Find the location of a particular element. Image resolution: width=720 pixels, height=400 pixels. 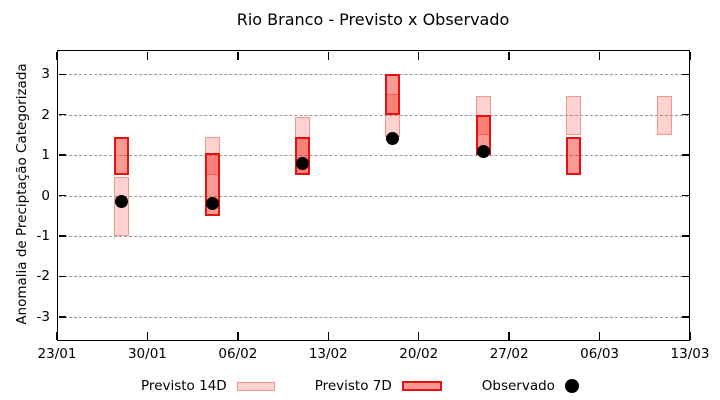

y-tick-label: 2 is located at coordinates (45, 114).